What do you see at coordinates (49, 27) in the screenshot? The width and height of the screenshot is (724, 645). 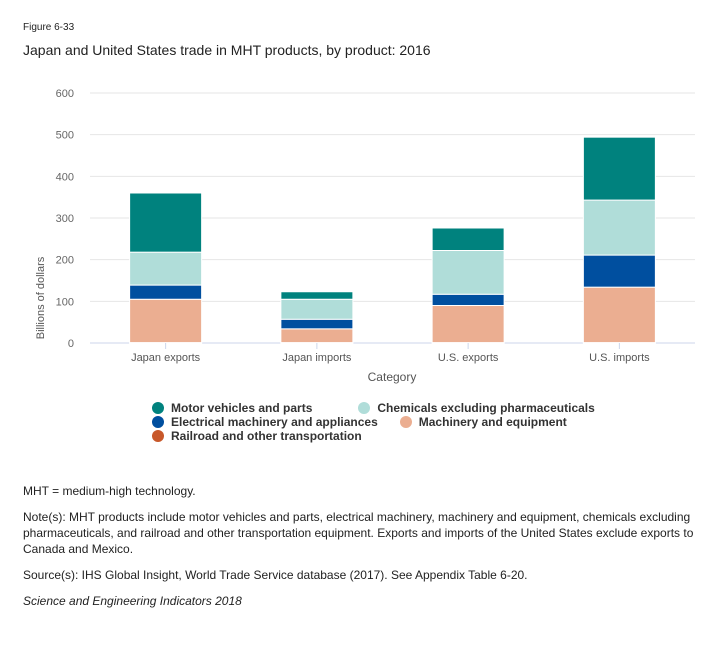 I see `figure-label: Figure 6-33` at bounding box center [49, 27].